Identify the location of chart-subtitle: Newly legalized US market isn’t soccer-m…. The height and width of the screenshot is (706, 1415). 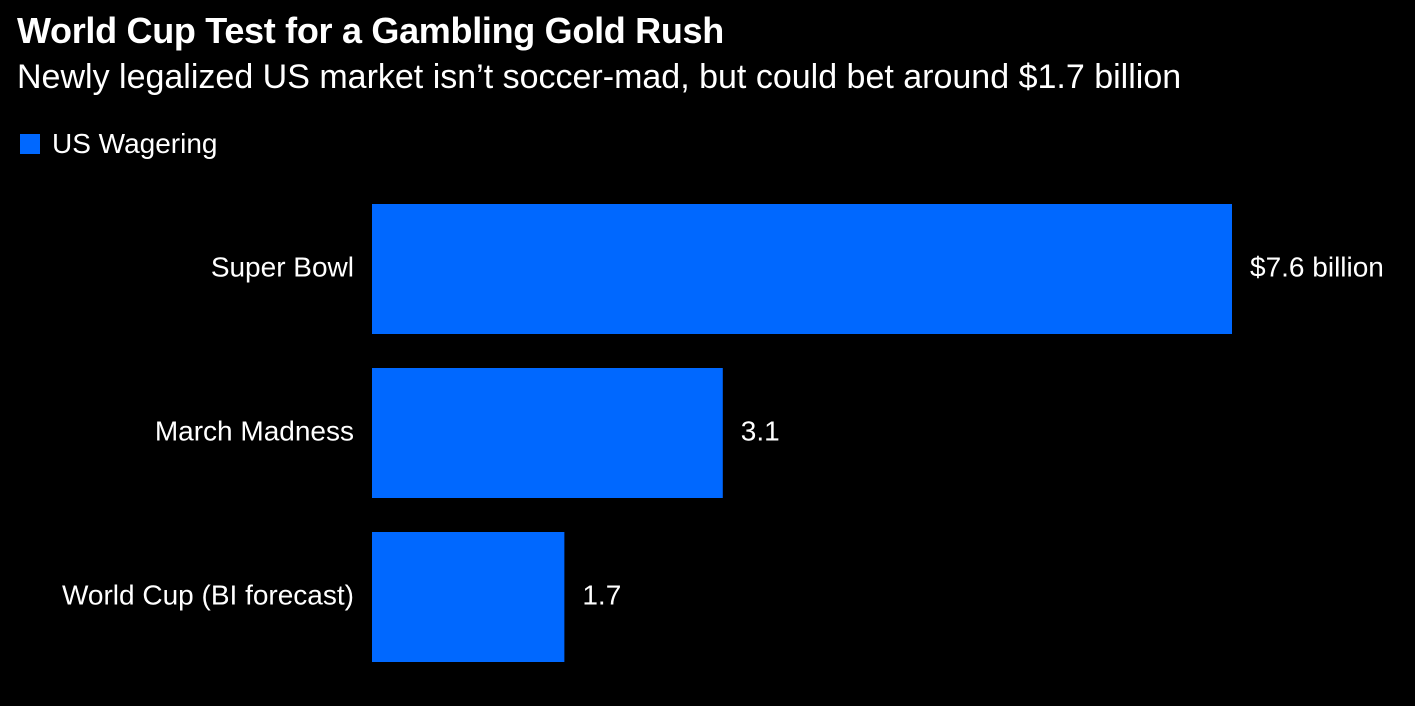
(599, 77).